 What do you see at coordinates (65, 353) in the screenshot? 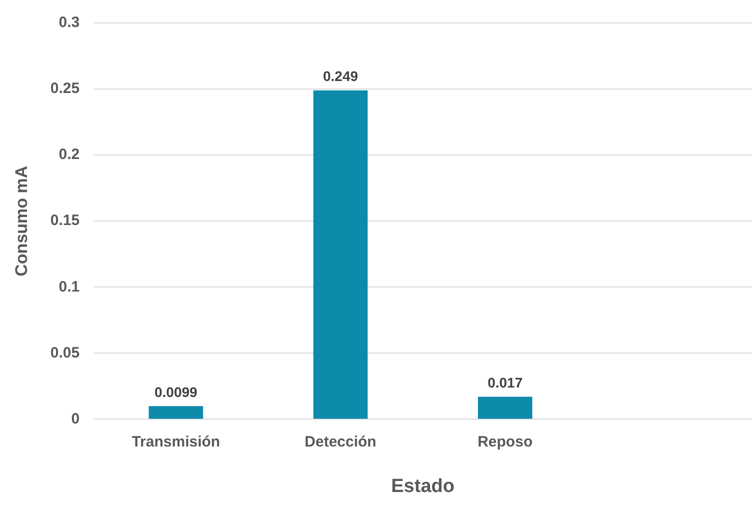
I see `y-tick-label: 0.05` at bounding box center [65, 353].